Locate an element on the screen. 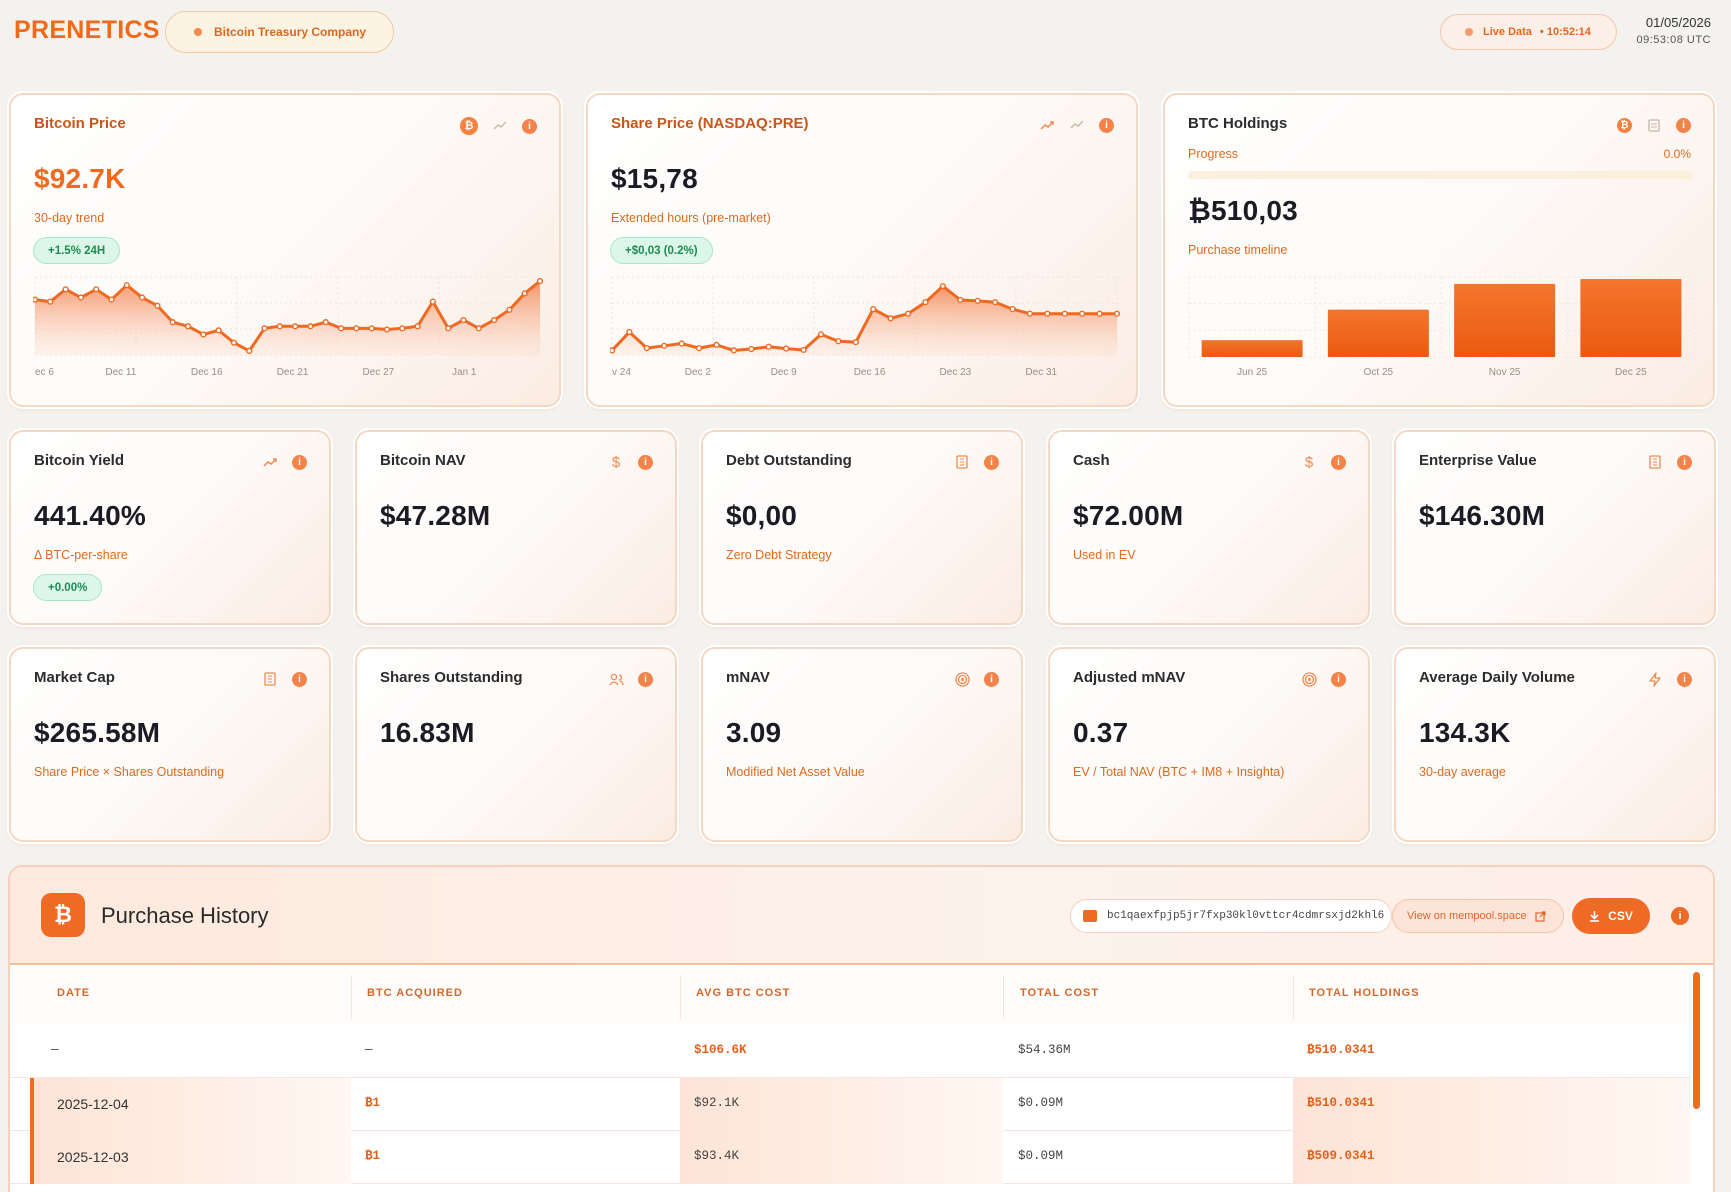 This screenshot has width=1731, height=1192. column-header: BTC ACQUIRED is located at coordinates (415, 993).